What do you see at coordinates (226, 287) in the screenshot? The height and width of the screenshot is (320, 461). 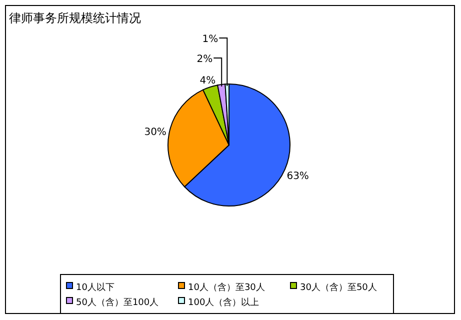 I see `legend-label: 10人（含）至30人` at bounding box center [226, 287].